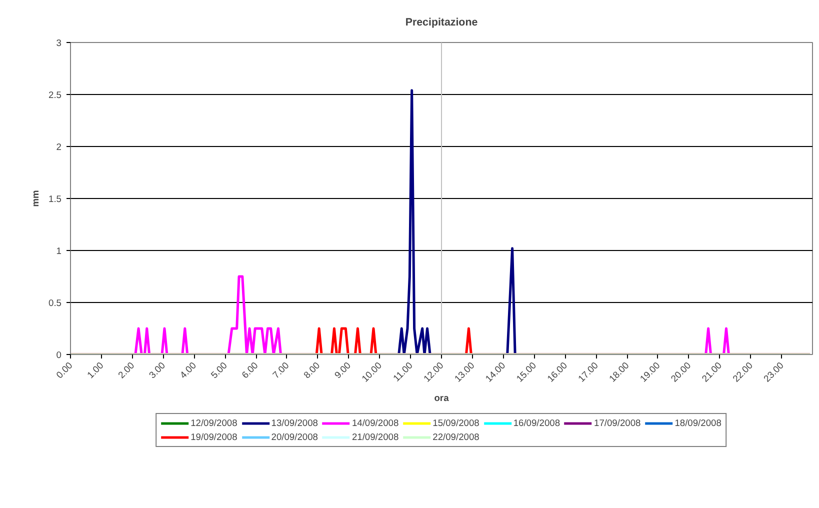 The height and width of the screenshot is (508, 819). I want to click on legend-label: 15/09/2008, so click(456, 423).